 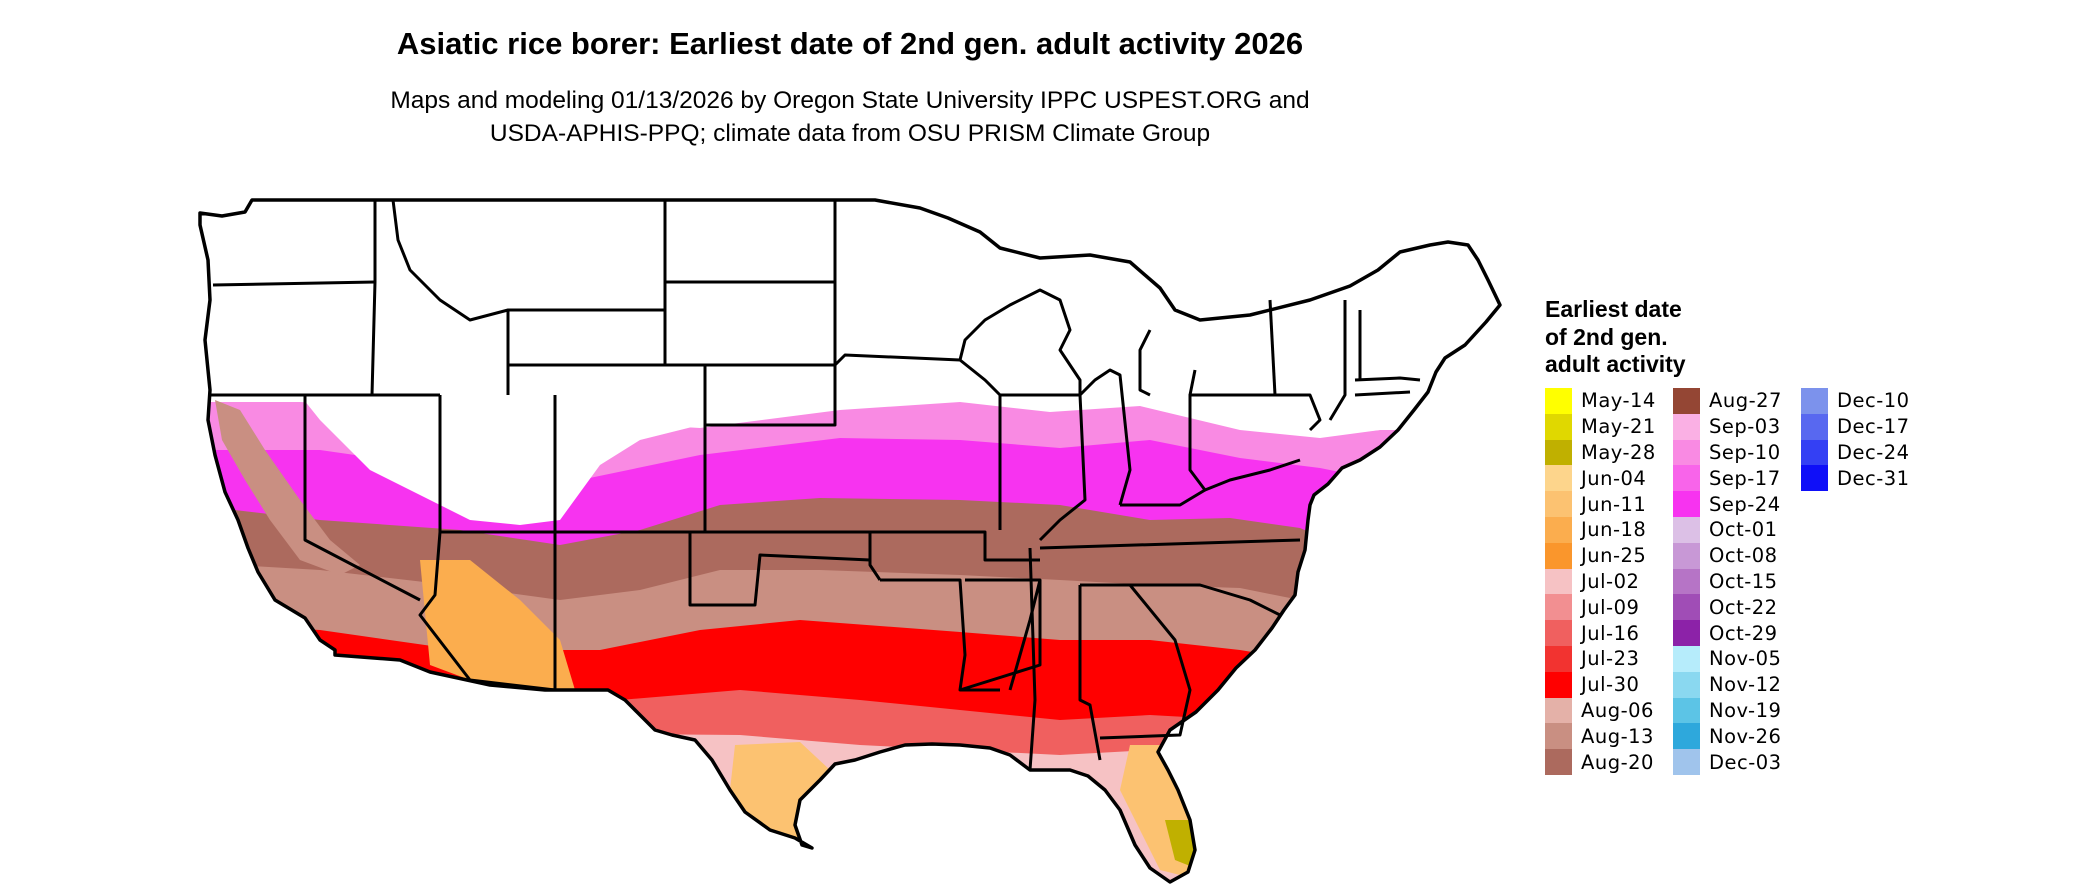 I want to click on legend-item: Nov-19, so click(x=1727, y=710).